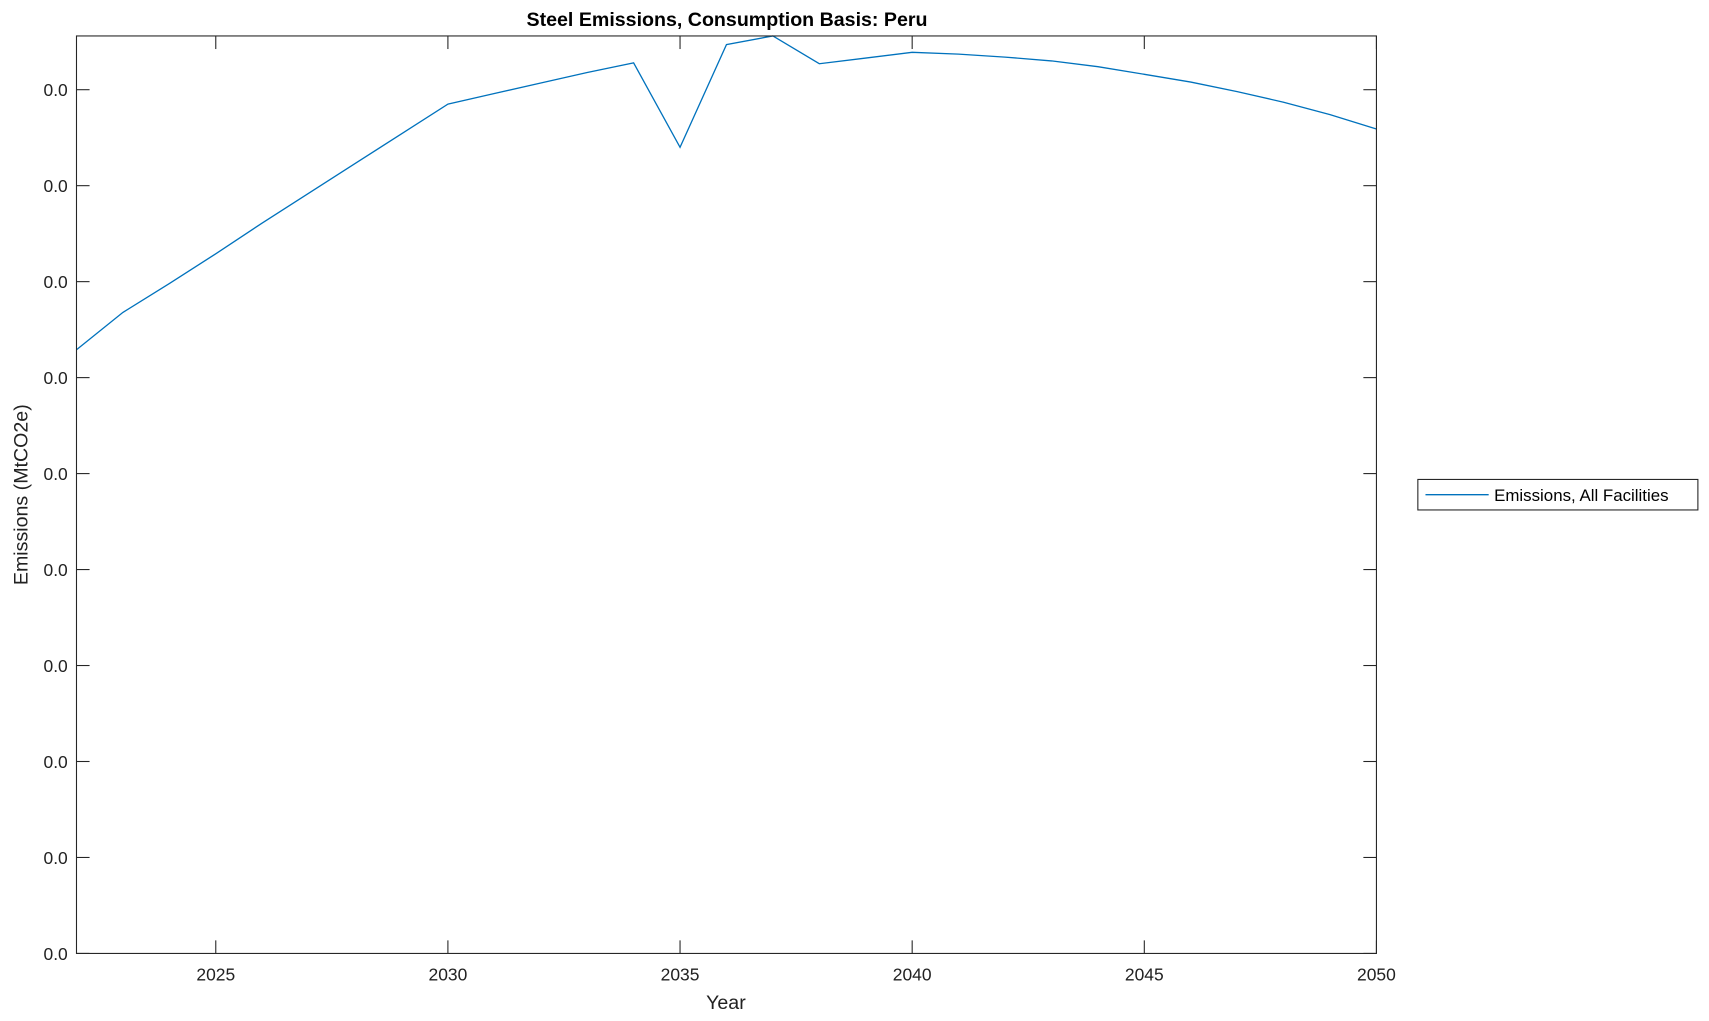 Image resolution: width=1709 pixels, height=1021 pixels. I want to click on y-axis-label: Emissions (MtCO2e), so click(21, 494).